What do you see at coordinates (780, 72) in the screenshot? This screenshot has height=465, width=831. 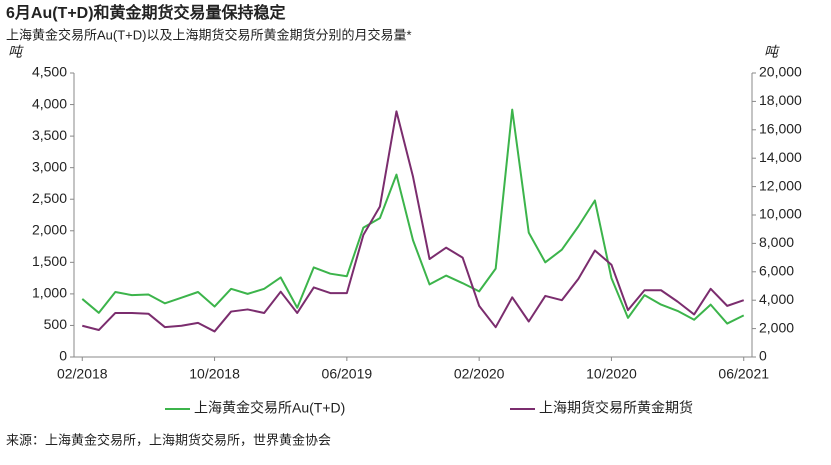 I see `y2-tick-label: 20,000` at bounding box center [780, 72].